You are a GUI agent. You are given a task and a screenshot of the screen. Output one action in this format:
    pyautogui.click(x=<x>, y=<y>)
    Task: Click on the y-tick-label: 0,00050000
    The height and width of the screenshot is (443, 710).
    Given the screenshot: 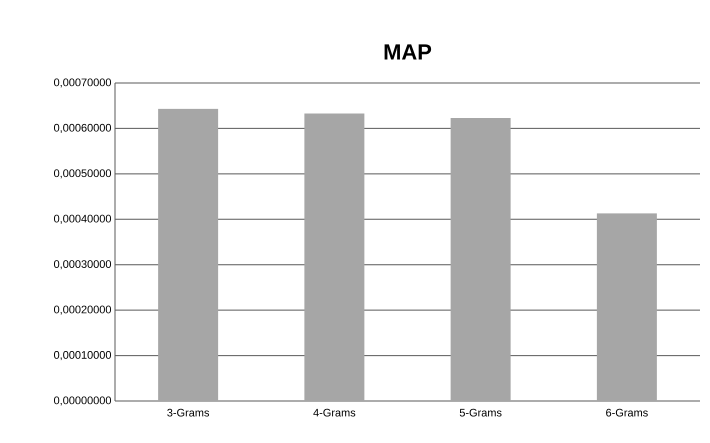 What is the action you would take?
    pyautogui.click(x=83, y=173)
    